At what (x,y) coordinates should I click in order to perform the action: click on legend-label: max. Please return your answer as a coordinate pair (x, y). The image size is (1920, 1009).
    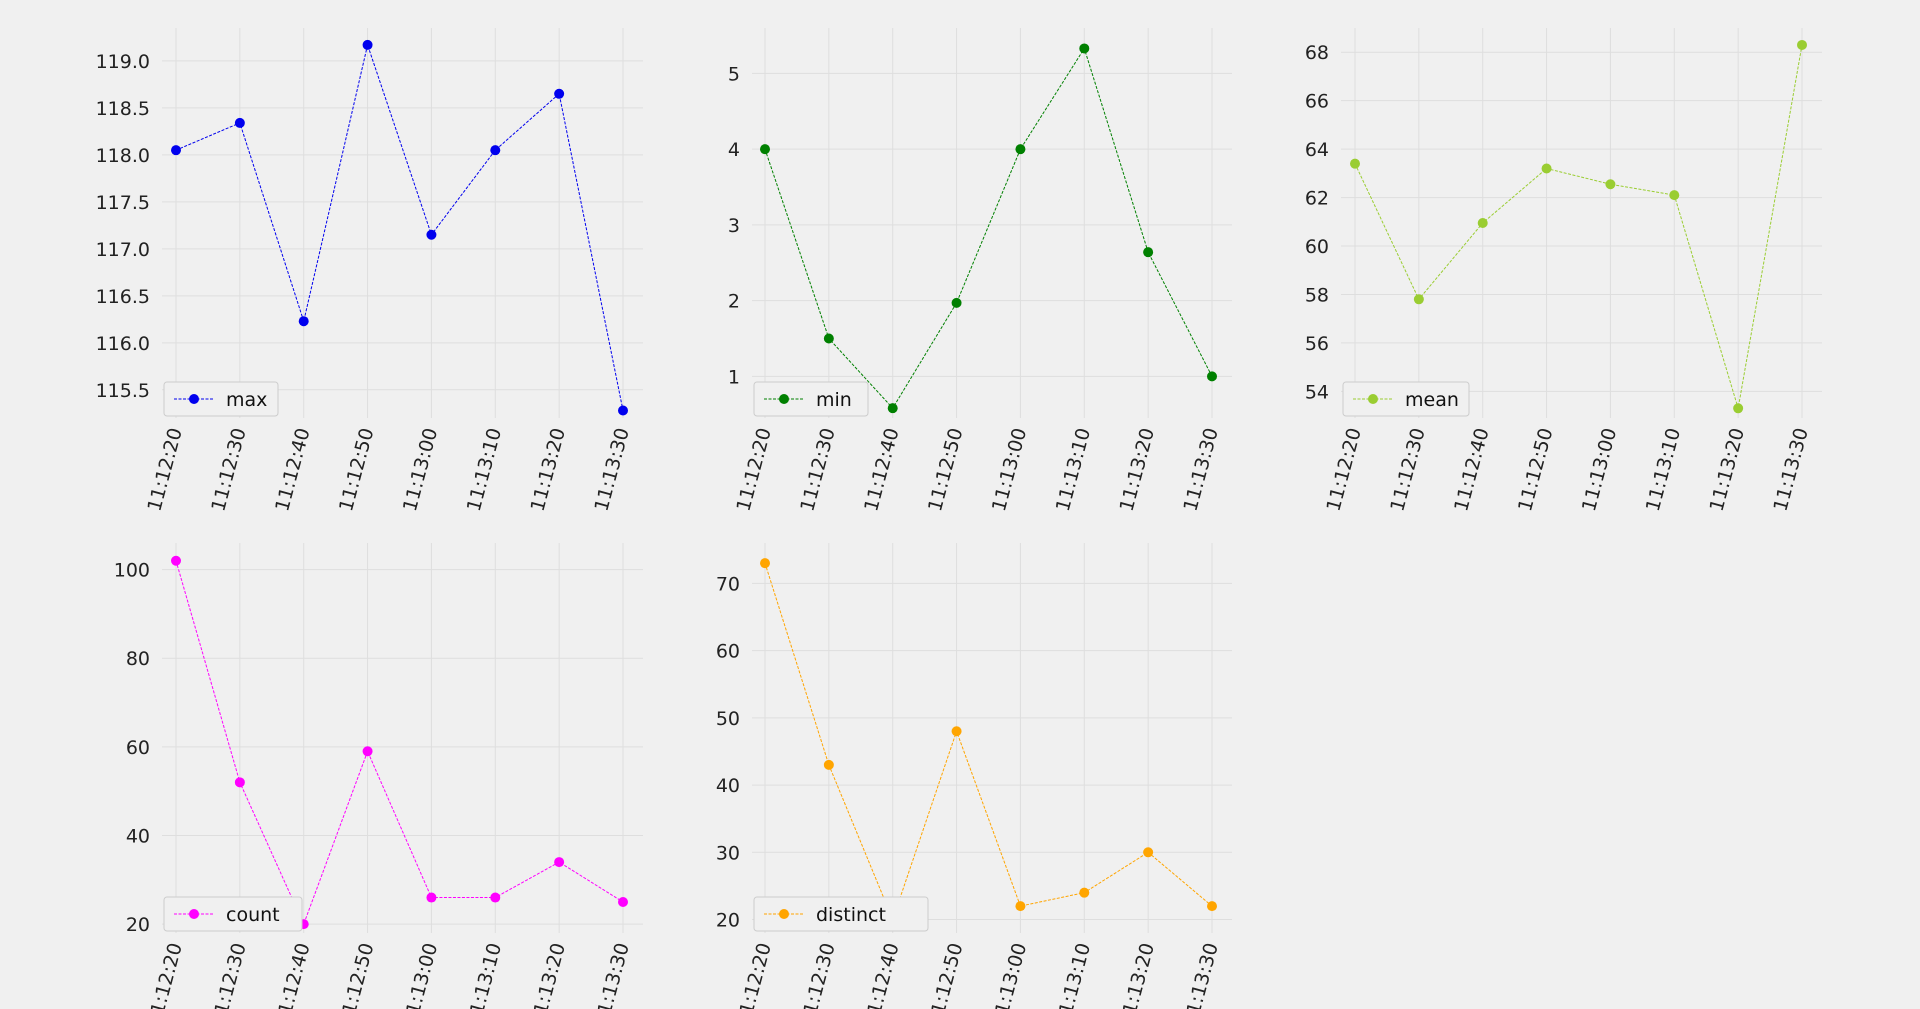
    Looking at the image, I should click on (246, 400).